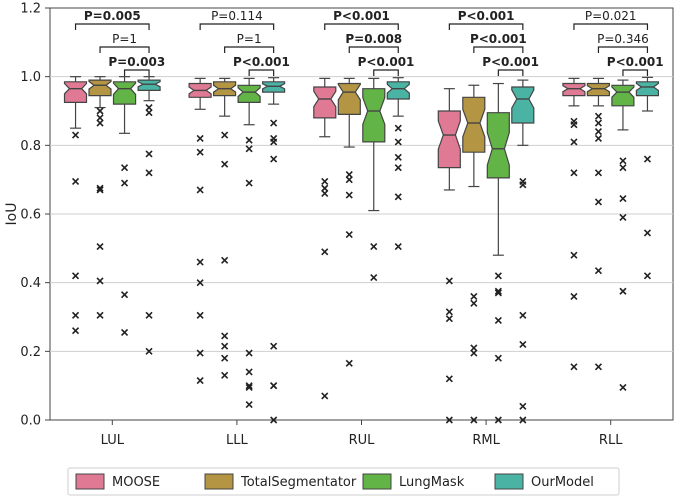 The width and height of the screenshot is (685, 497). I want to click on annotation-RML-1: P<0.001, so click(510, 65).